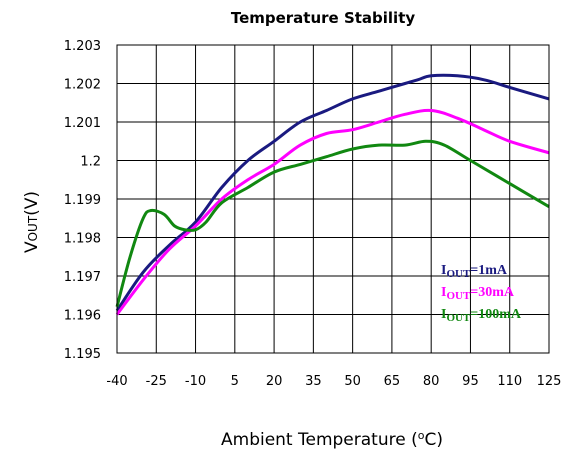 The width and height of the screenshot is (576, 454). I want to click on legend-entry-1mA: IOUT=1mA, so click(474, 271).